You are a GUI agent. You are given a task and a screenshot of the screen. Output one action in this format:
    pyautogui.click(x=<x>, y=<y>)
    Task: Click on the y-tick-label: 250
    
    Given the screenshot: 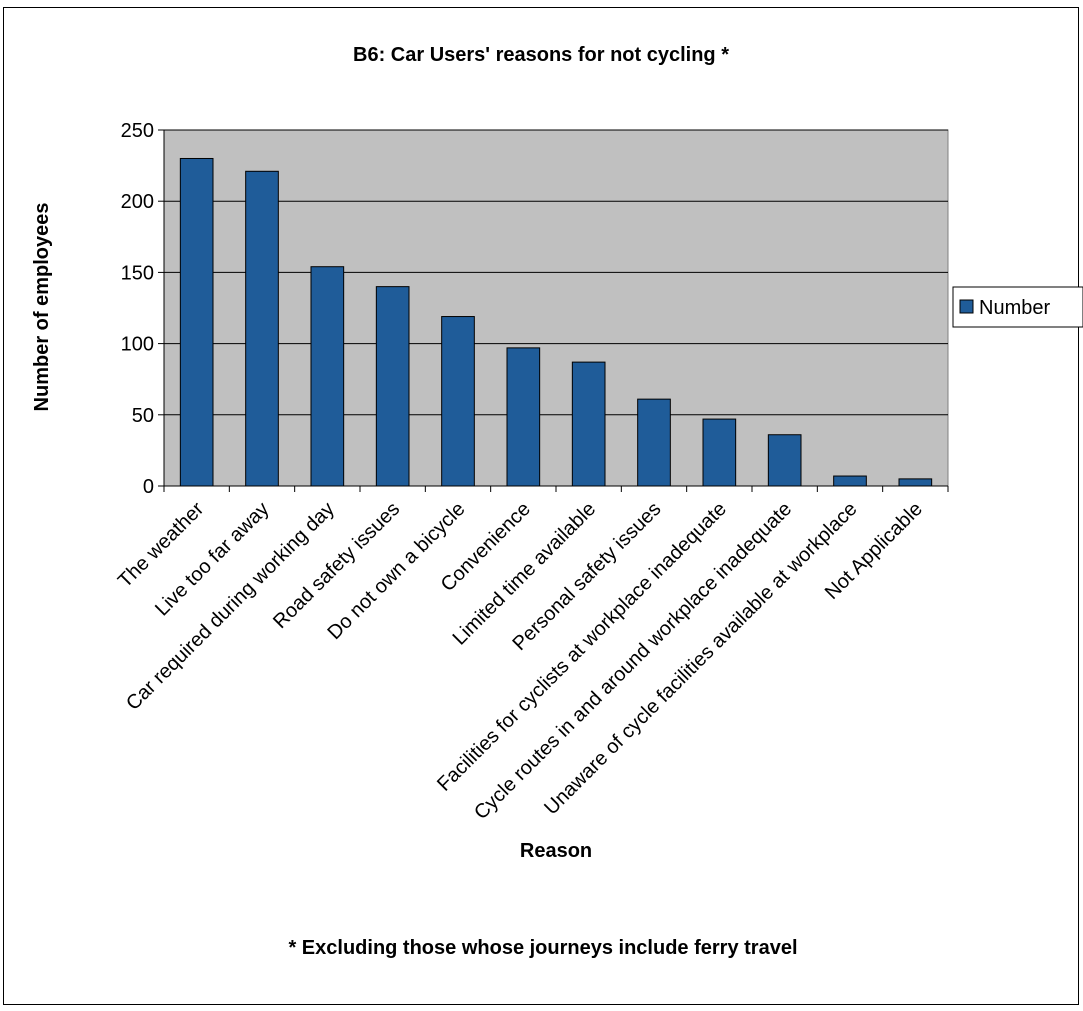 What is the action you would take?
    pyautogui.click(x=137, y=131)
    